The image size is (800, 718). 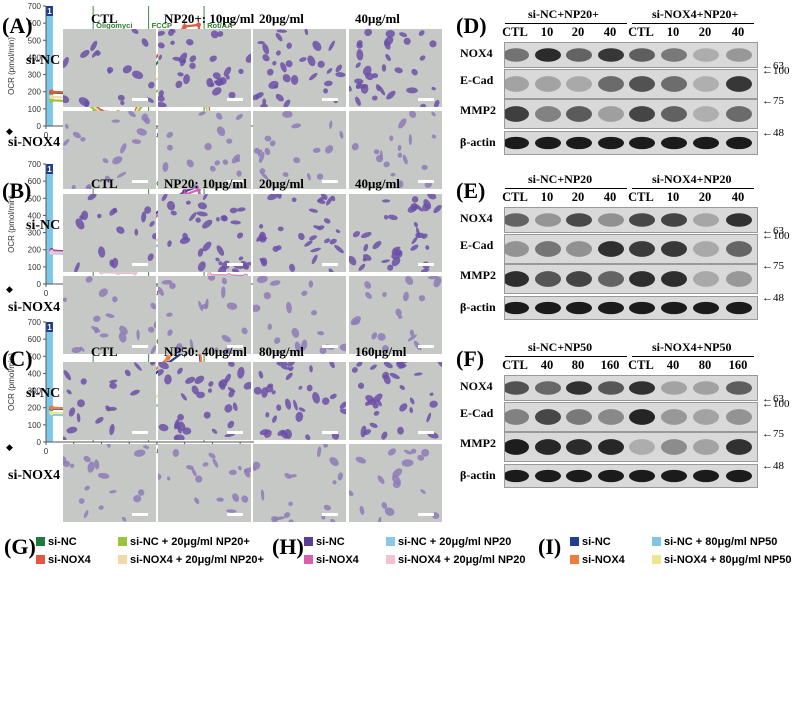 What do you see at coordinates (114, 25) in the screenshot?
I see `injection-label: Oligomyci` at bounding box center [114, 25].